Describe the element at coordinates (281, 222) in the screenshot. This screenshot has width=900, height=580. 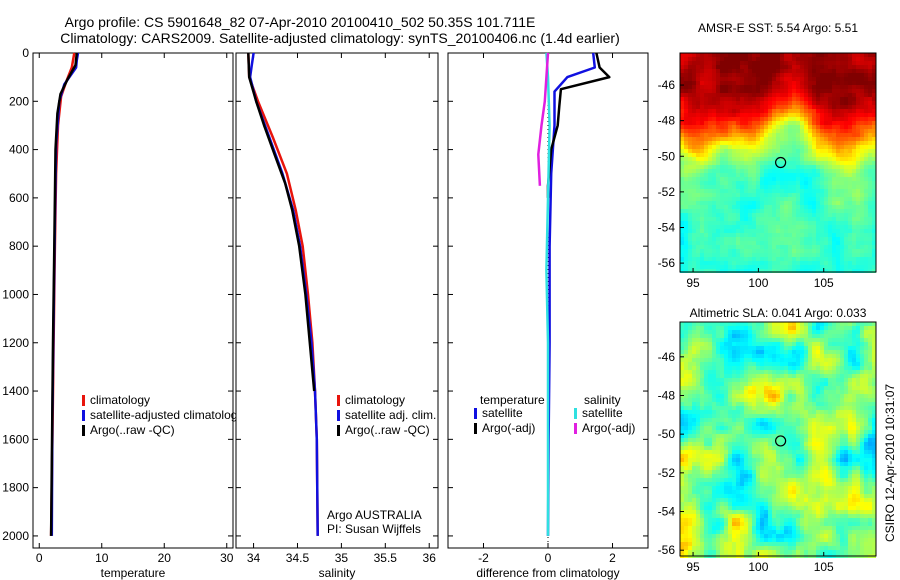
I see `series-line-black` at that location.